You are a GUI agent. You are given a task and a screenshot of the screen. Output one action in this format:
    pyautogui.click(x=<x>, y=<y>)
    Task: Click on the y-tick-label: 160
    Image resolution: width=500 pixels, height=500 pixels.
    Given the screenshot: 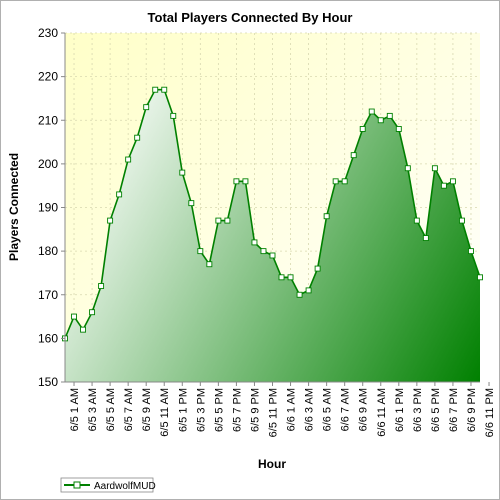 What is the action you would take?
    pyautogui.click(x=48, y=338)
    